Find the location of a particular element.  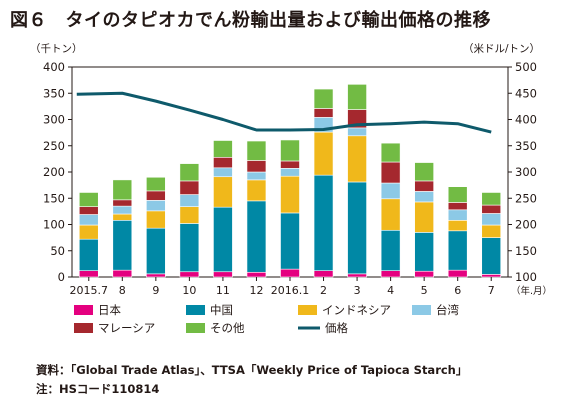

right-axis-tick-label: 400 is located at coordinates (526, 120).